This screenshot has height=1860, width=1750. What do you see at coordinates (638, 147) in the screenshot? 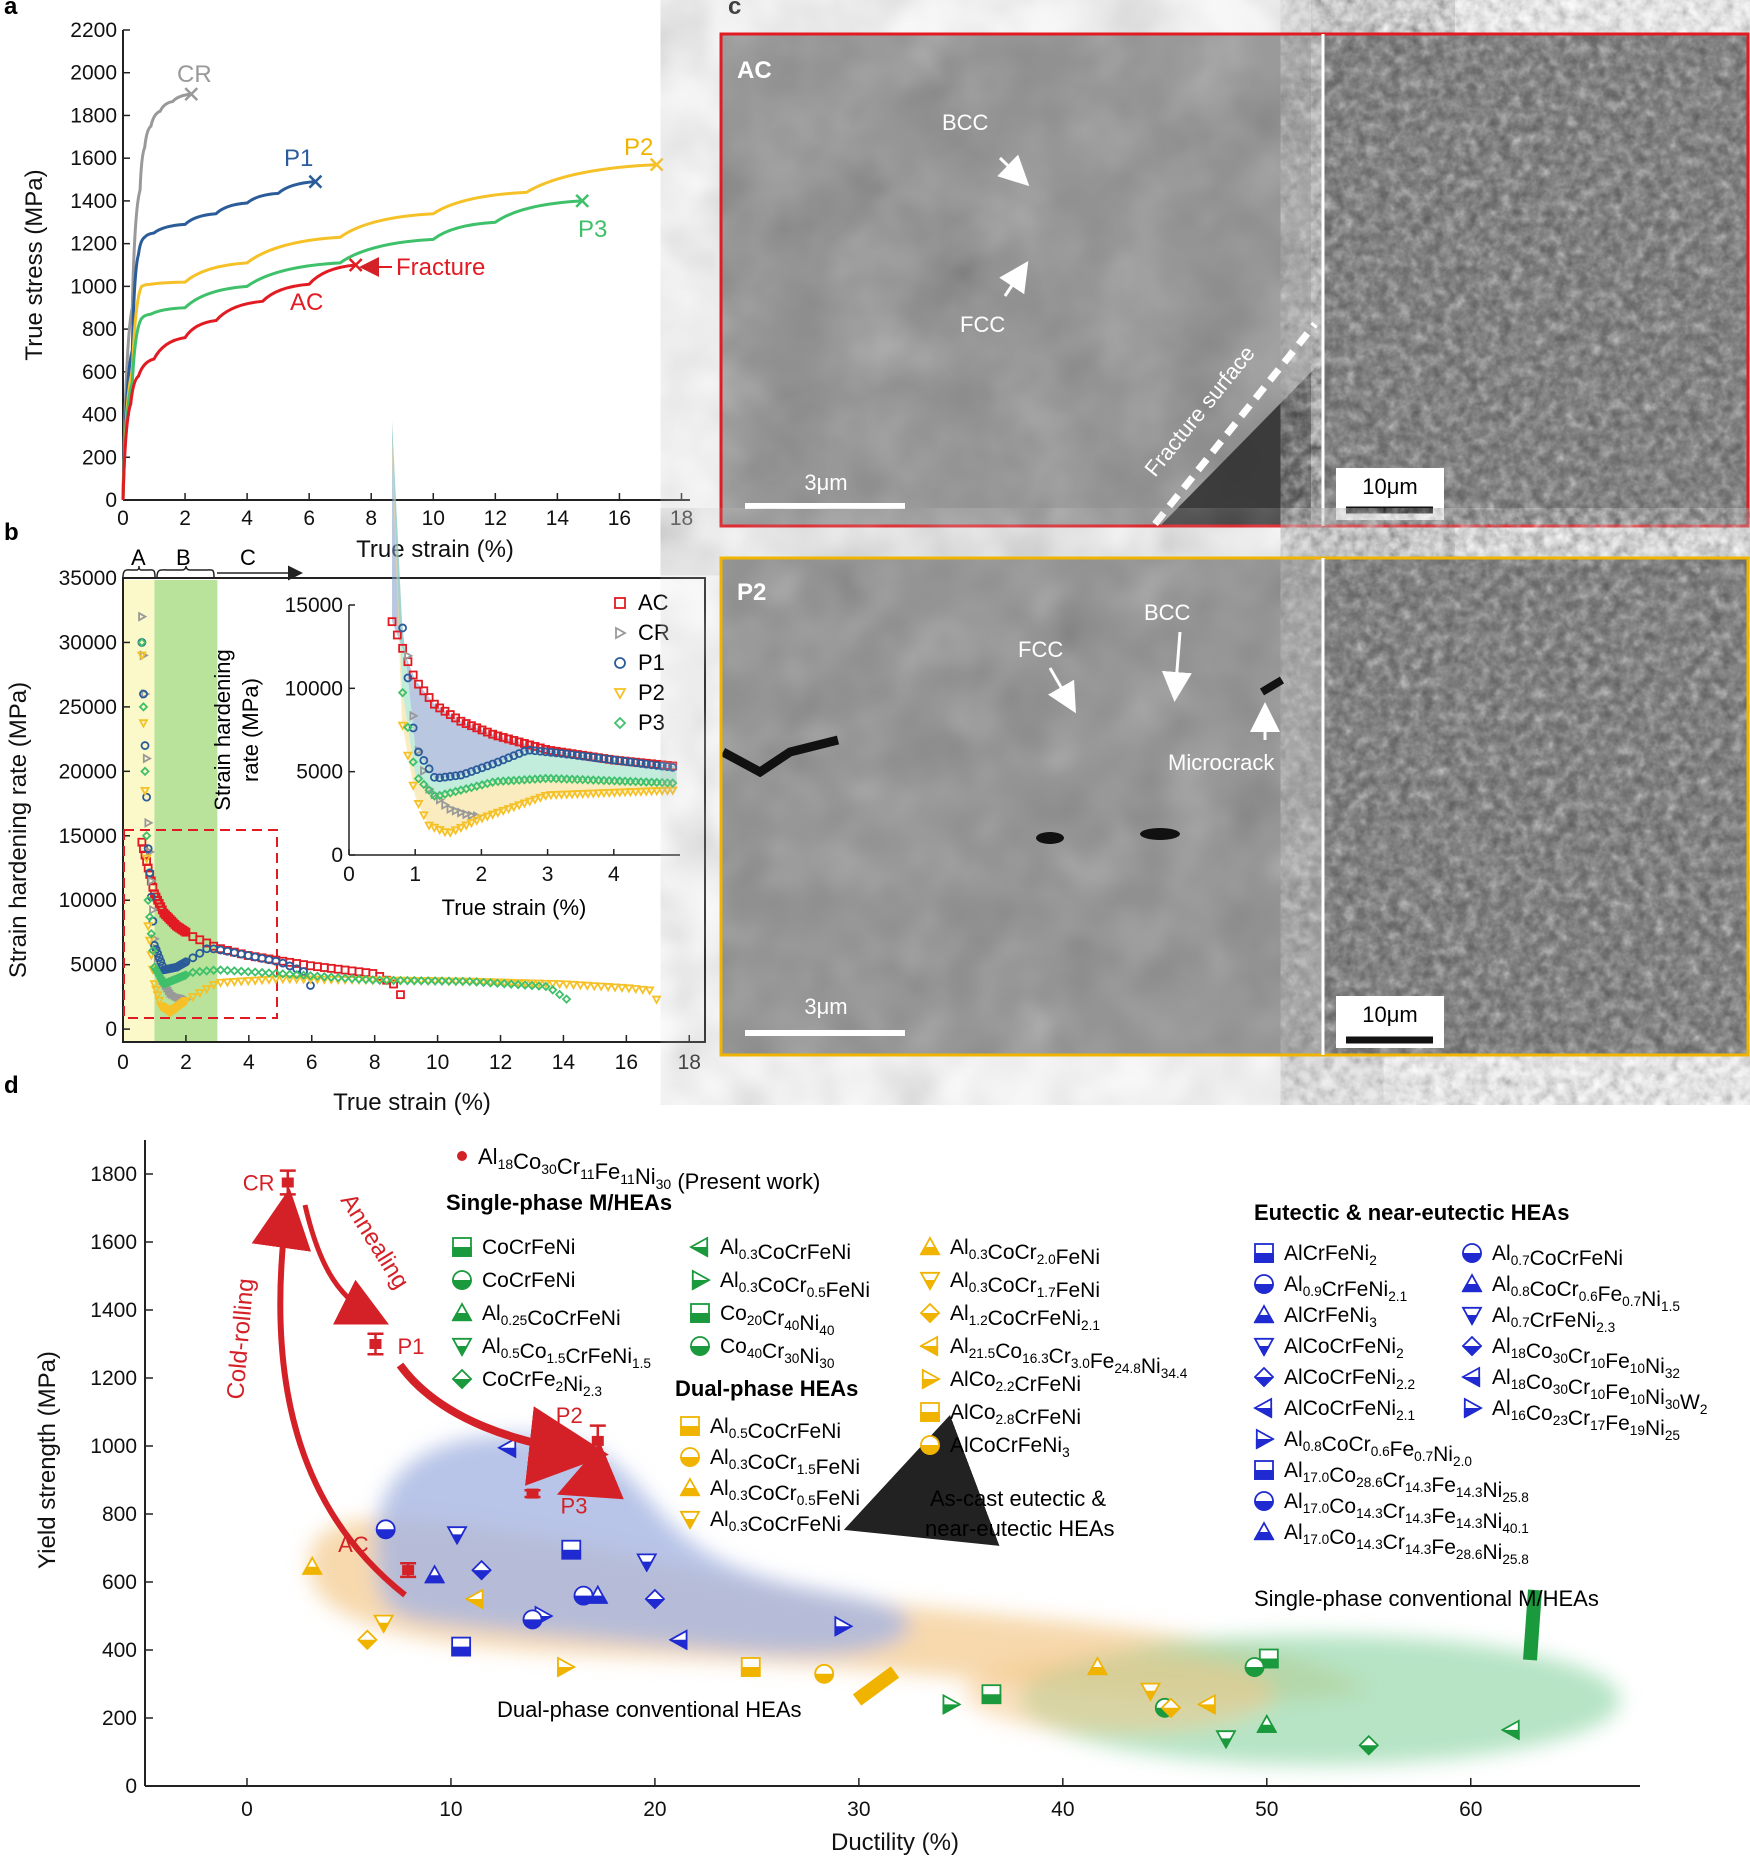
I see `label-p2: P2` at bounding box center [638, 147].